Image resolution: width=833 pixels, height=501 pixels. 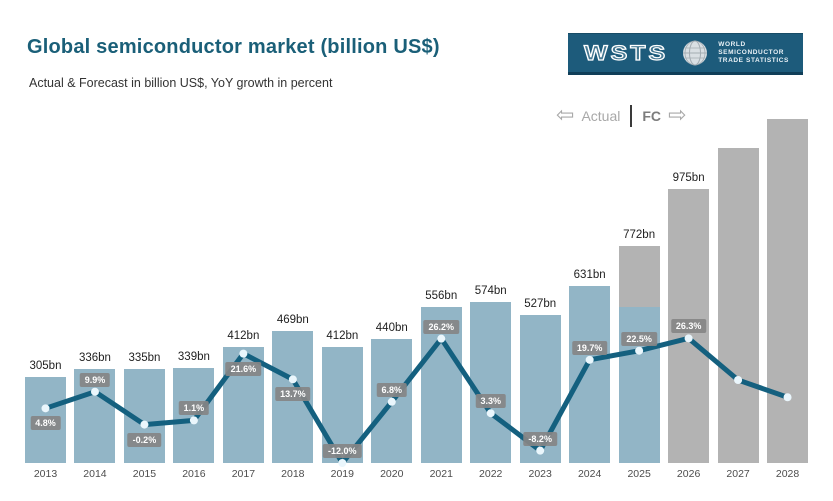 I want to click on bar-value-label: 339bn, so click(x=193, y=356).